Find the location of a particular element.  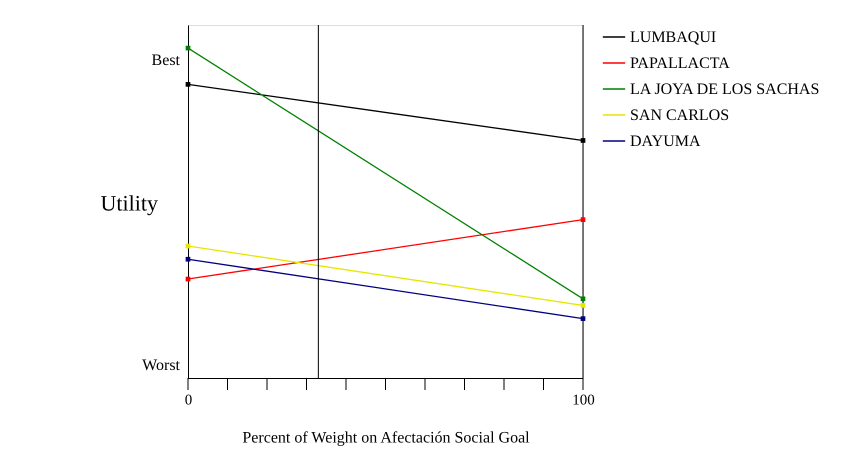

x-tick-label: 0 is located at coordinates (188, 400).